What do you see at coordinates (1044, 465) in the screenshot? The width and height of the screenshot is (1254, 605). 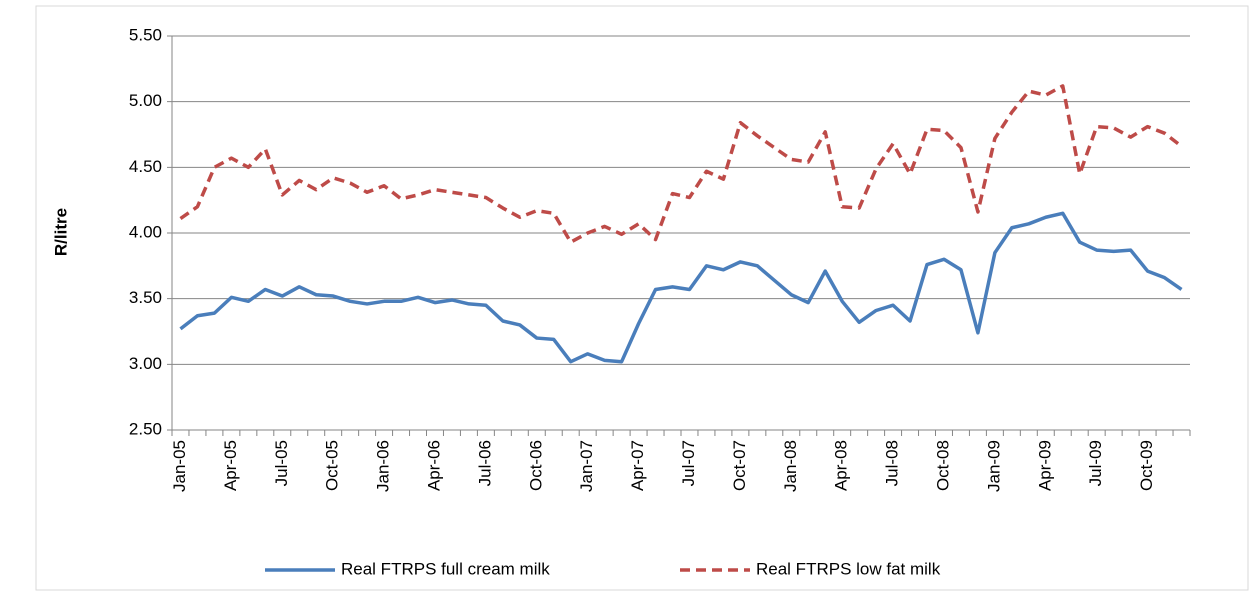 I see `x-tick-label: Apr-09` at bounding box center [1044, 465].